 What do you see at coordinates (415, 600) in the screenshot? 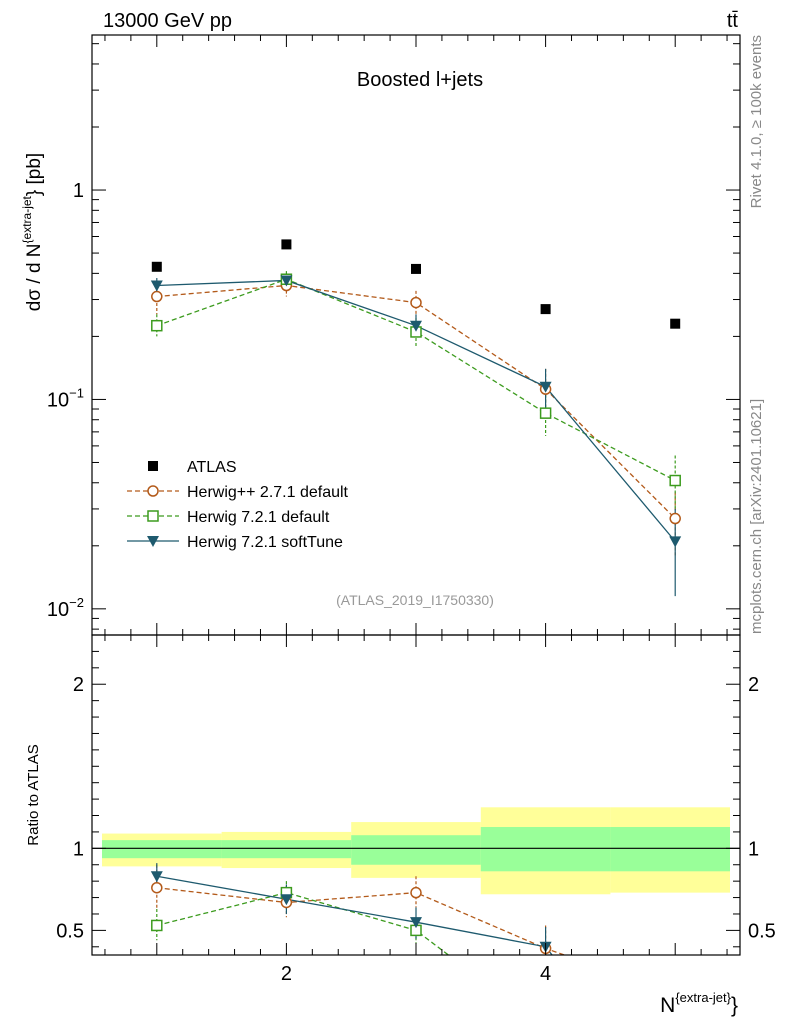
I see `analysis-tag: (ATLAS_2019_I1750330)` at bounding box center [415, 600].